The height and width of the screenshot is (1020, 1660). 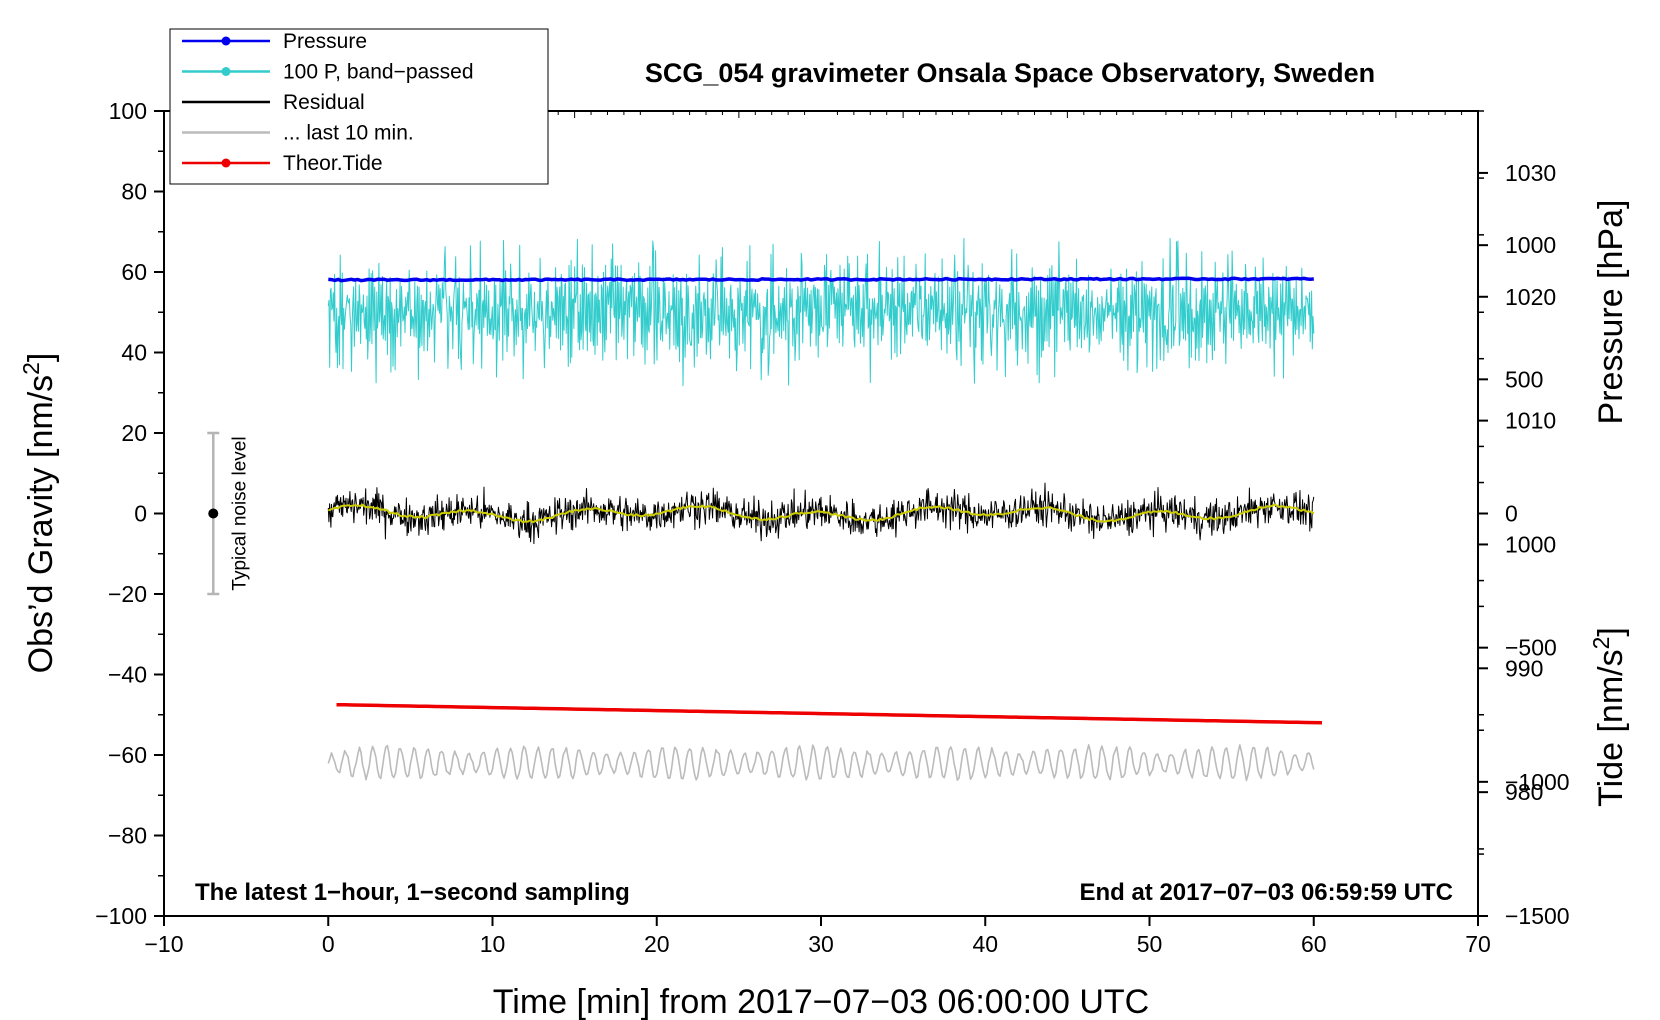 What do you see at coordinates (1511, 514) in the screenshot?
I see `y-tide-tick-label: 0` at bounding box center [1511, 514].